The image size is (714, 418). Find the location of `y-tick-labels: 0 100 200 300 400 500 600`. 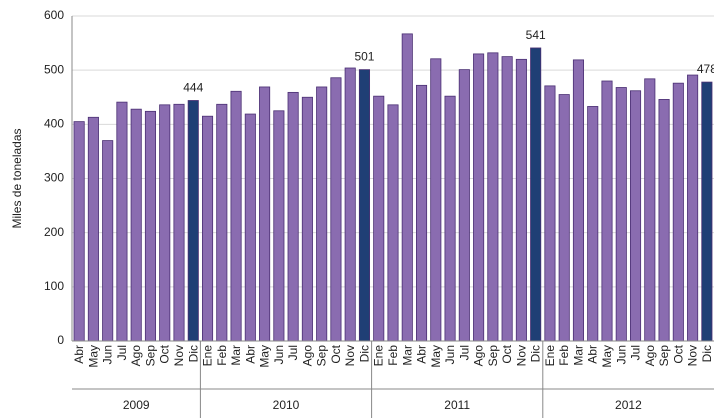

y-tick-labels: 0 100 200 300 400 500 600 is located at coordinates (54, 177).